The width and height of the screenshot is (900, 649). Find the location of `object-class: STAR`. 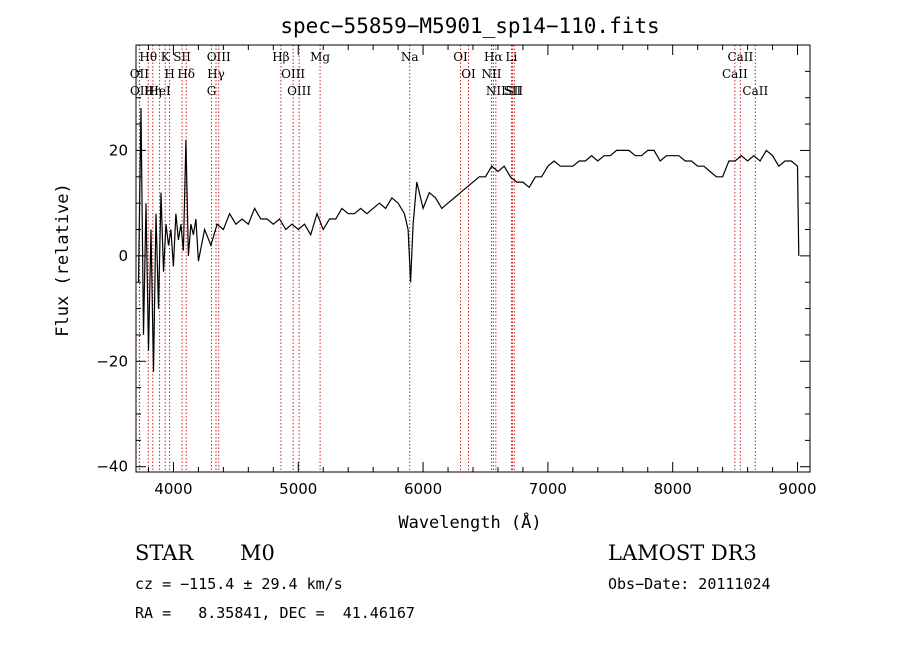

object-class: STAR is located at coordinates (164, 553).